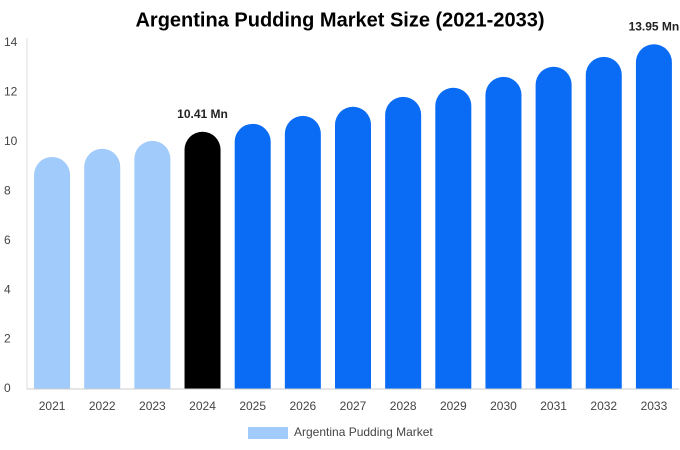 This screenshot has height=450, width=680. Describe the element at coordinates (11, 42) in the screenshot. I see `y-tick-label: 14` at that location.